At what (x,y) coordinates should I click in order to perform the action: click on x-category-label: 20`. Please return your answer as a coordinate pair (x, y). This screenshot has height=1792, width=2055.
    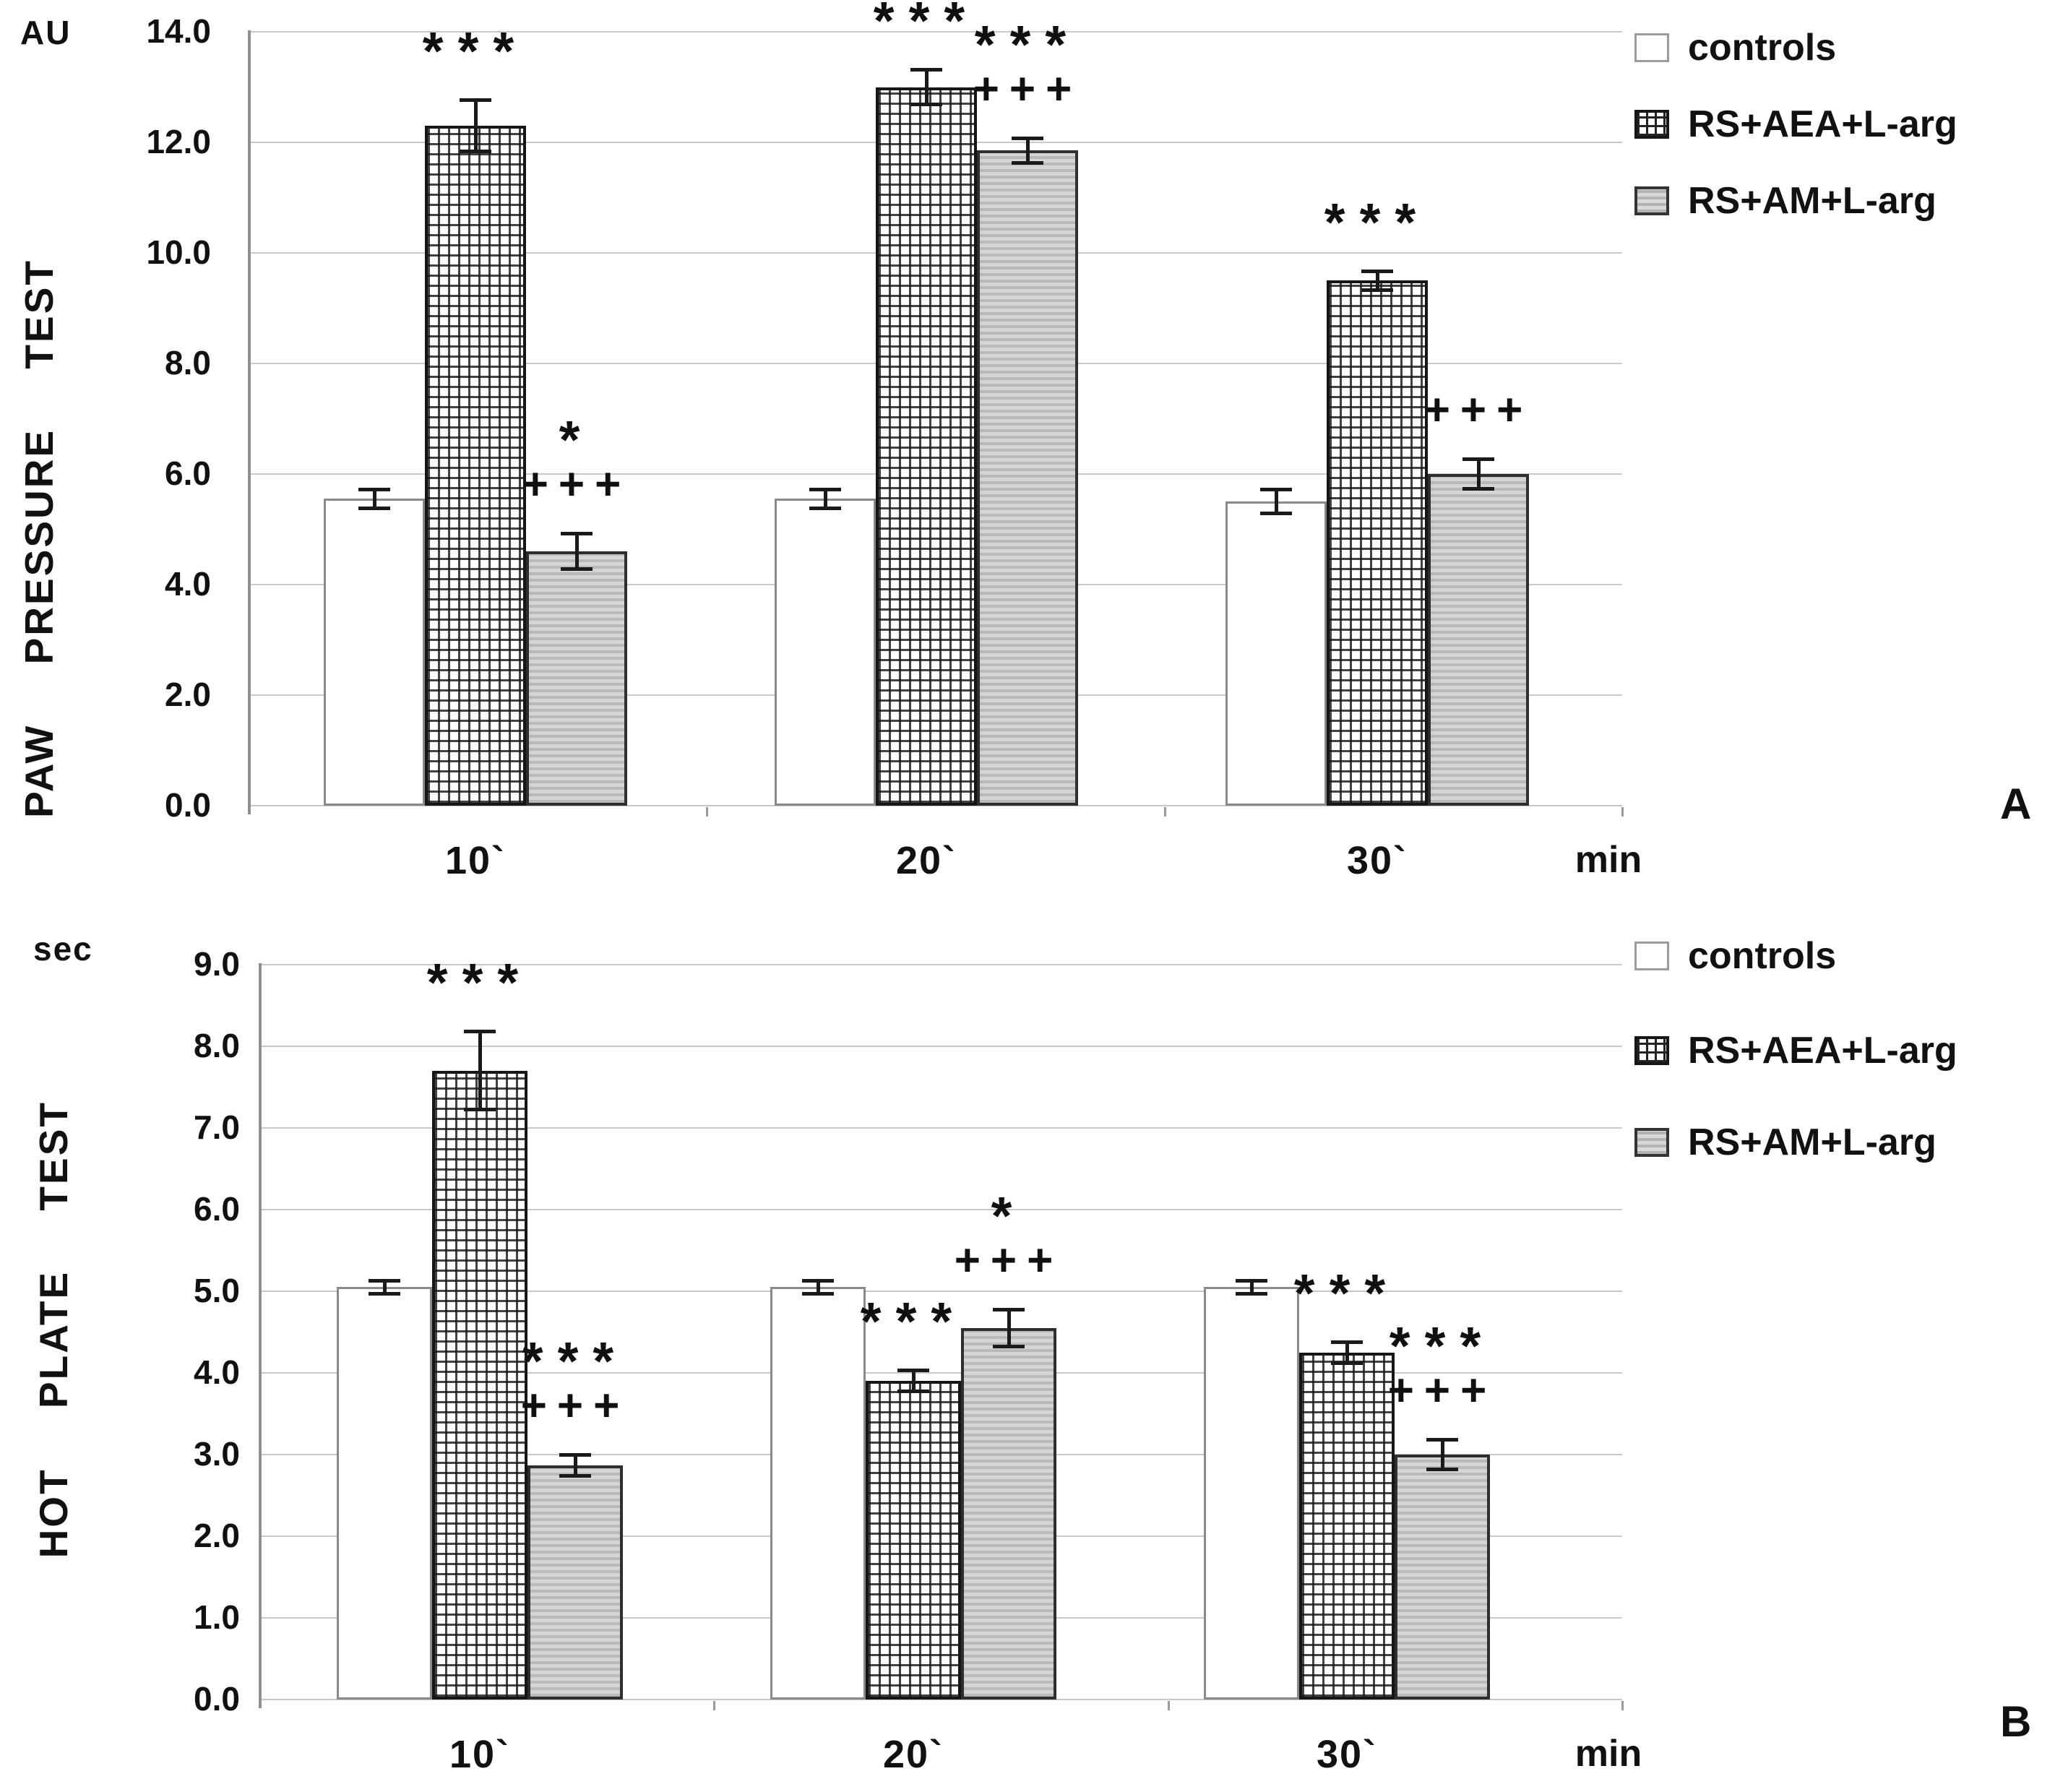
    Looking at the image, I should click on (926, 860).